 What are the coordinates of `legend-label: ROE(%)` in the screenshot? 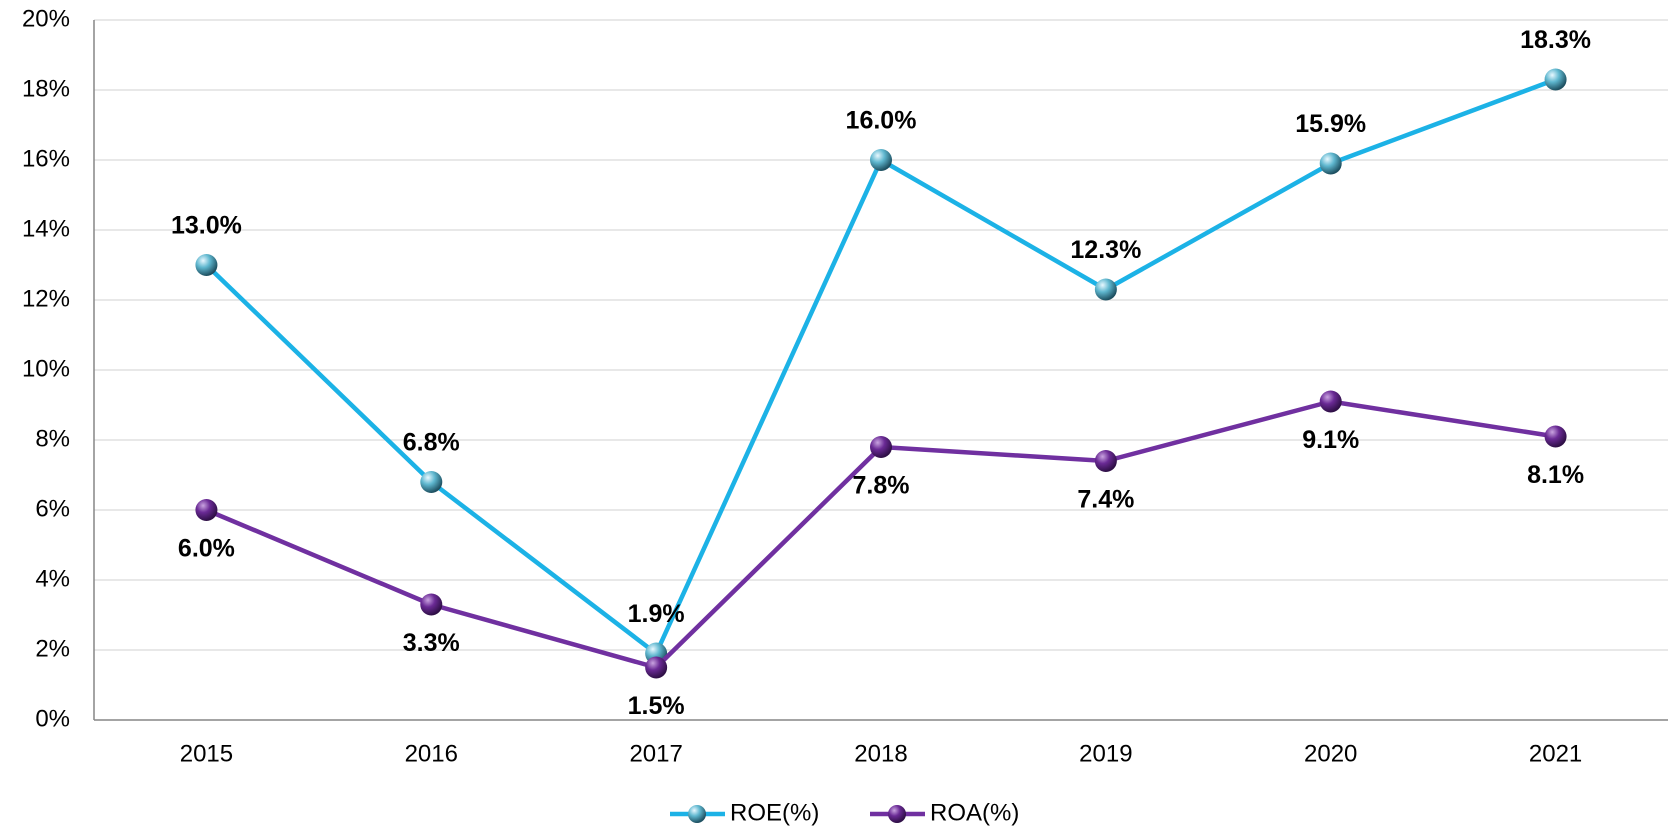 It's located at (774, 812).